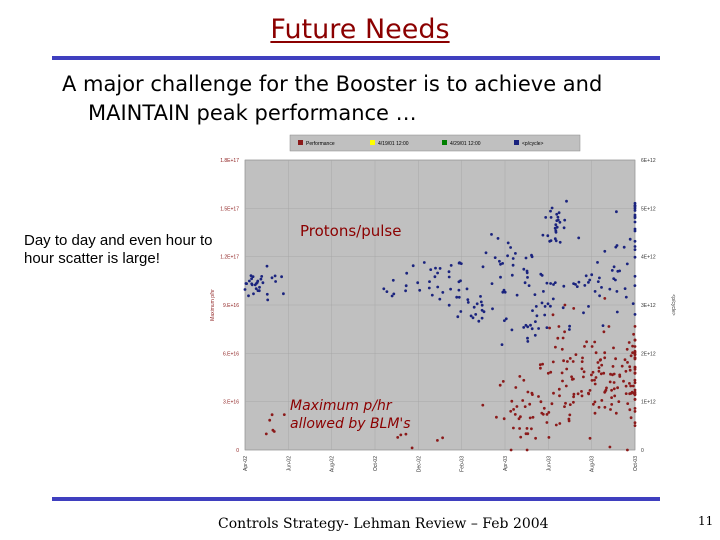 The width and height of the screenshot is (720, 540). I want to click on page-number: 11, so click(706, 521).